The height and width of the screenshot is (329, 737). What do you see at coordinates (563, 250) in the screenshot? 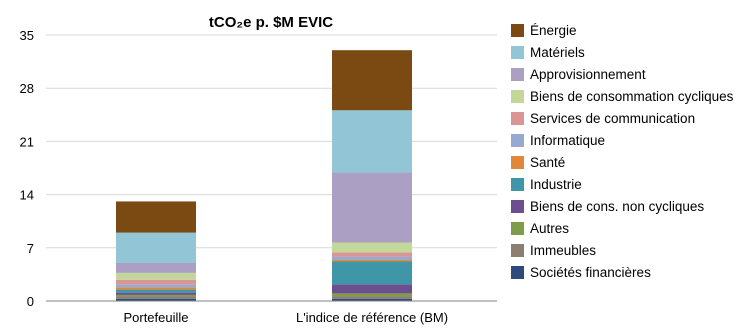
I see `legend-label: Immeubles` at bounding box center [563, 250].